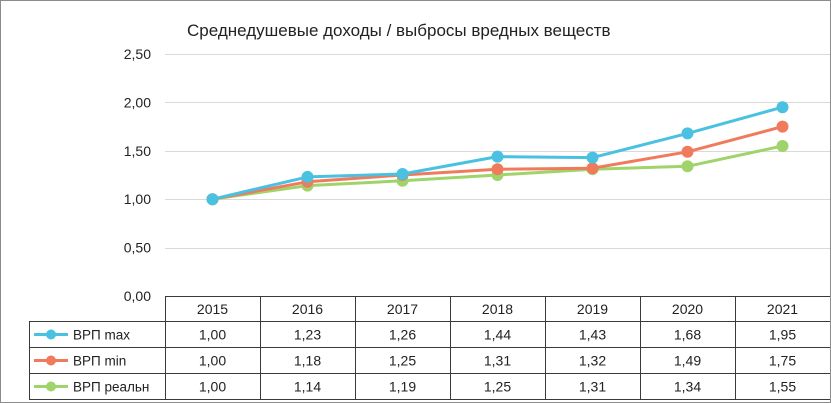 This screenshot has width=831, height=403. Describe the element at coordinates (99, 361) in the screenshot. I see `legend-entry-label: ВРП min` at that location.